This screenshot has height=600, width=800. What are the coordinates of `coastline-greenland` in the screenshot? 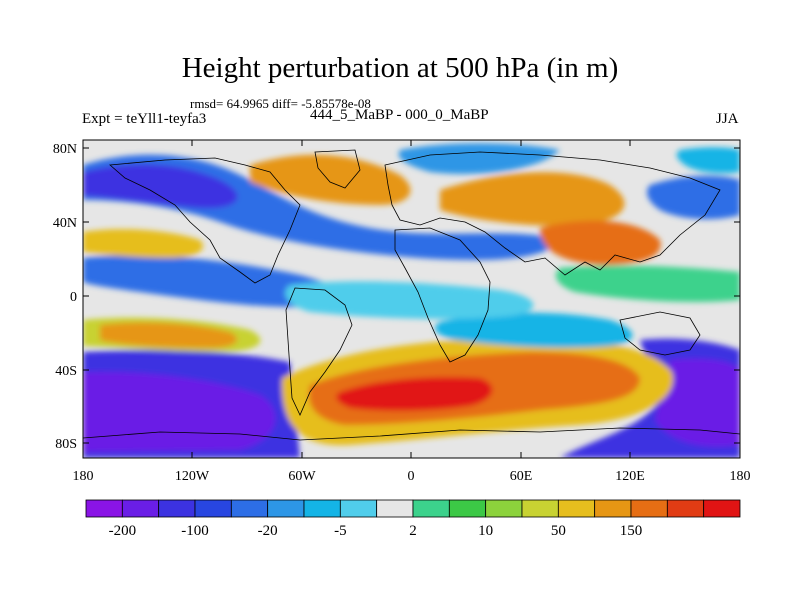 It's located at (337, 169).